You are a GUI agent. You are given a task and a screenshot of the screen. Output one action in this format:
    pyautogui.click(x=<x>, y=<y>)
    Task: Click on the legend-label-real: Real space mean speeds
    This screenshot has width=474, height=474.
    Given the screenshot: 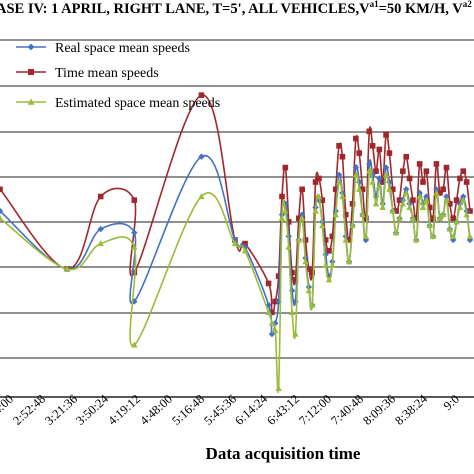 What is the action you would take?
    pyautogui.click(x=122, y=48)
    